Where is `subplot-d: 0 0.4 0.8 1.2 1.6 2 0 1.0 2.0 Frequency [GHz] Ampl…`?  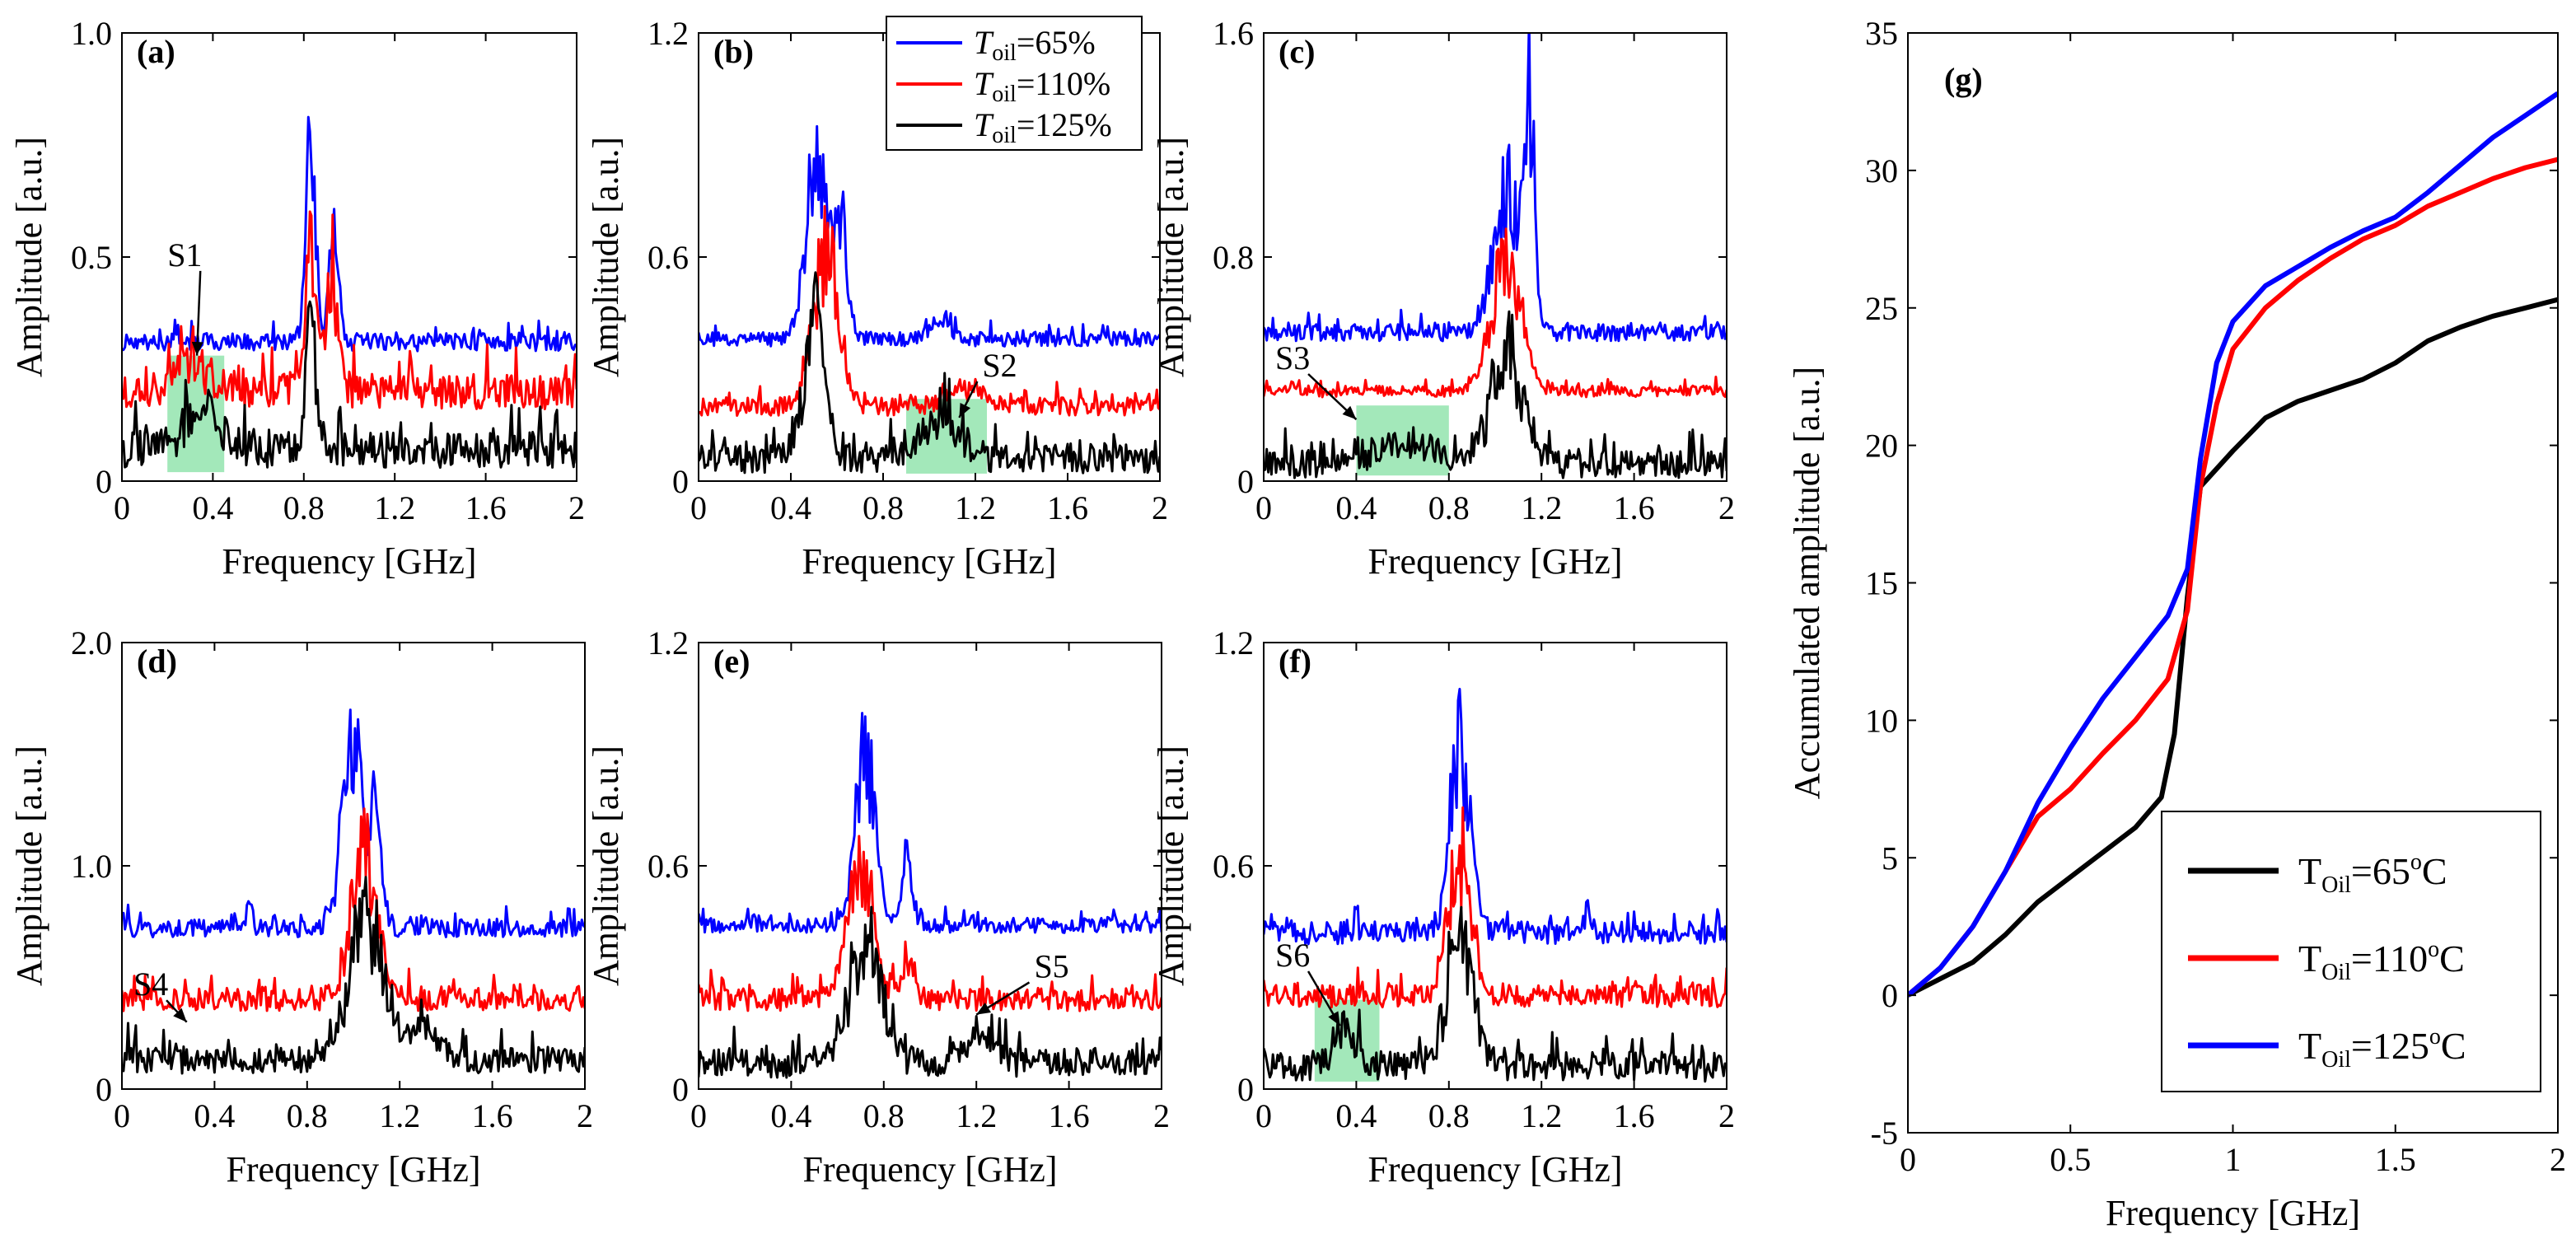
subplot-d: 0 0.4 0.8 1.2 1.6 2 0 1.0 2.0 Frequency [GHz] Ampl… is located at coordinates (301, 907).